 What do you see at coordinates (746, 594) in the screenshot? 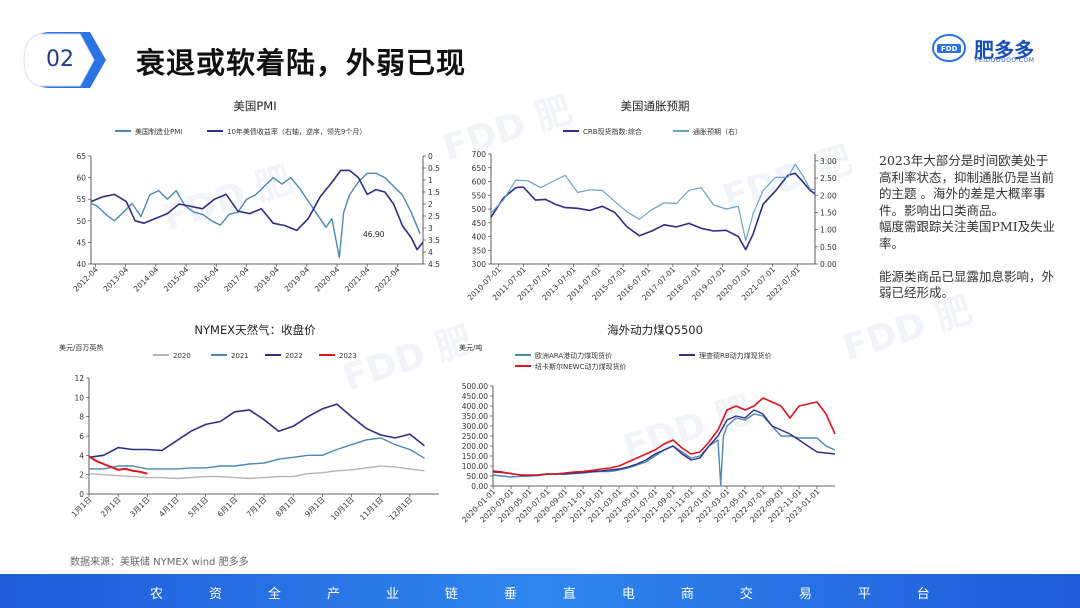
I see `footer-char: 交` at bounding box center [746, 594].